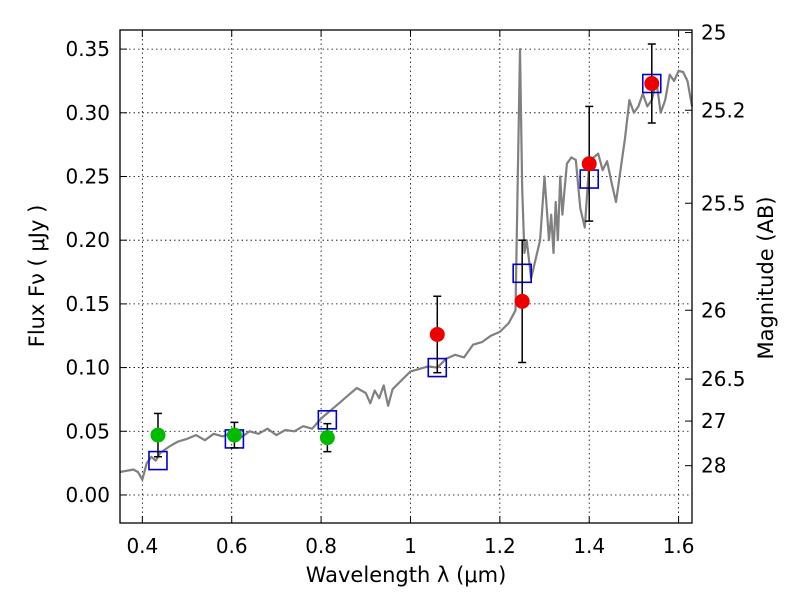  I want to click on x-tick-label: 1.2, so click(500, 546).